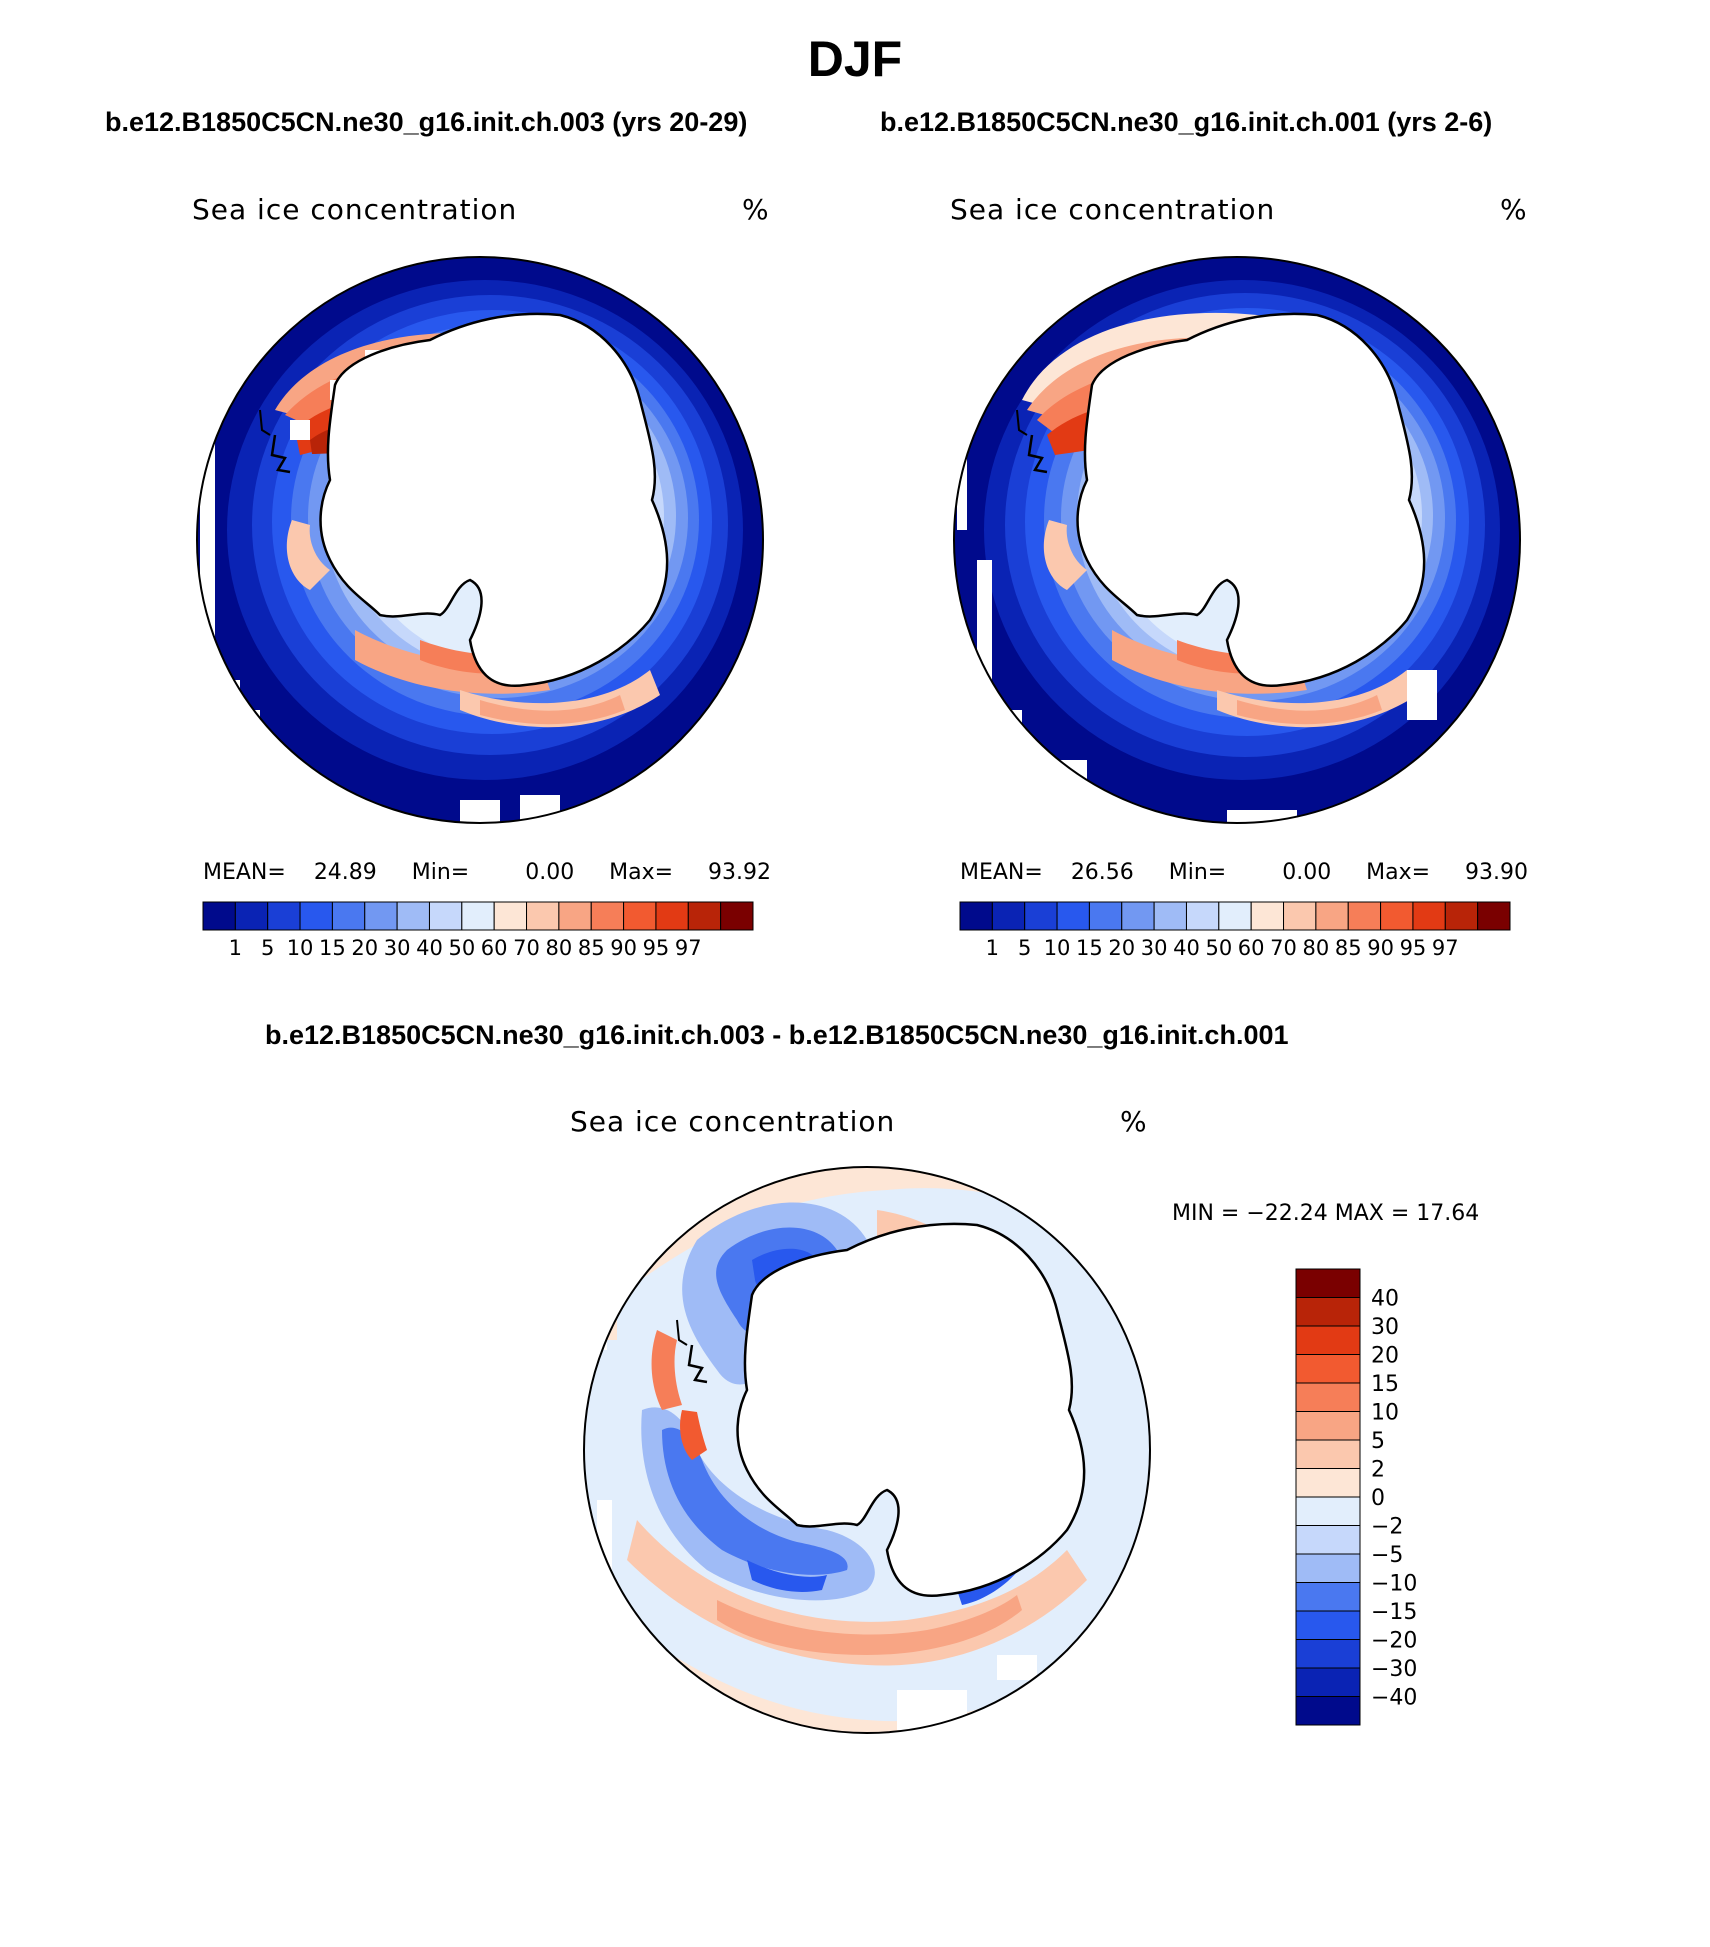  Describe the element at coordinates (1218, 948) in the screenshot. I see `panel2-colorbar-tick-label: 50` at that location.